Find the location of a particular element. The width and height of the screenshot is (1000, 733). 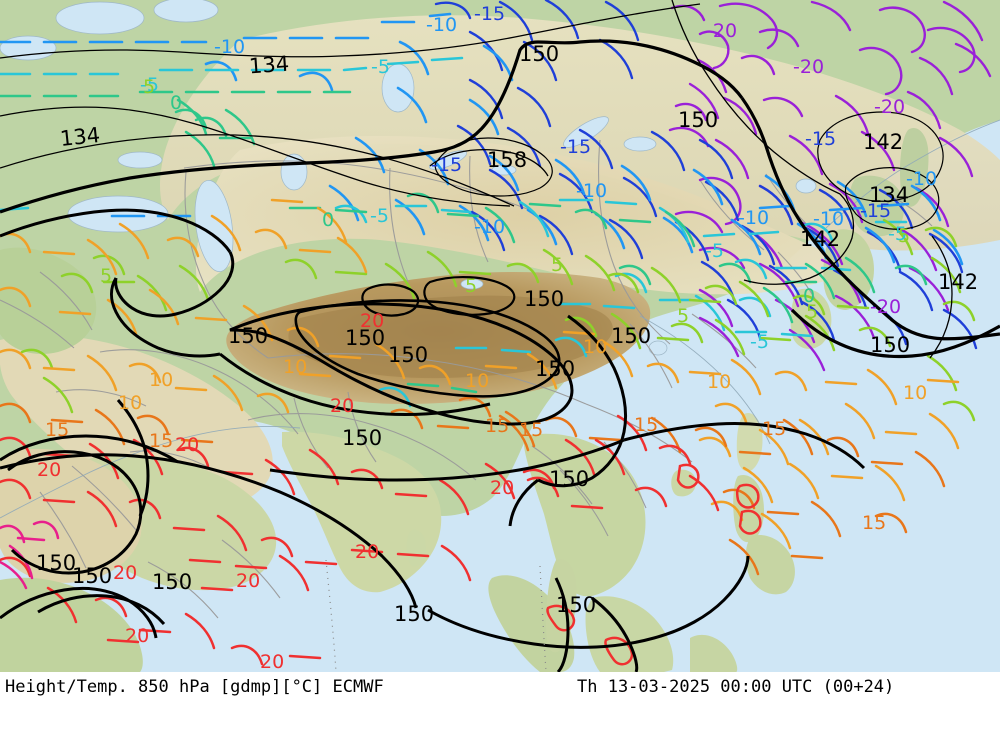

island-borneo is located at coordinates (629, 634).